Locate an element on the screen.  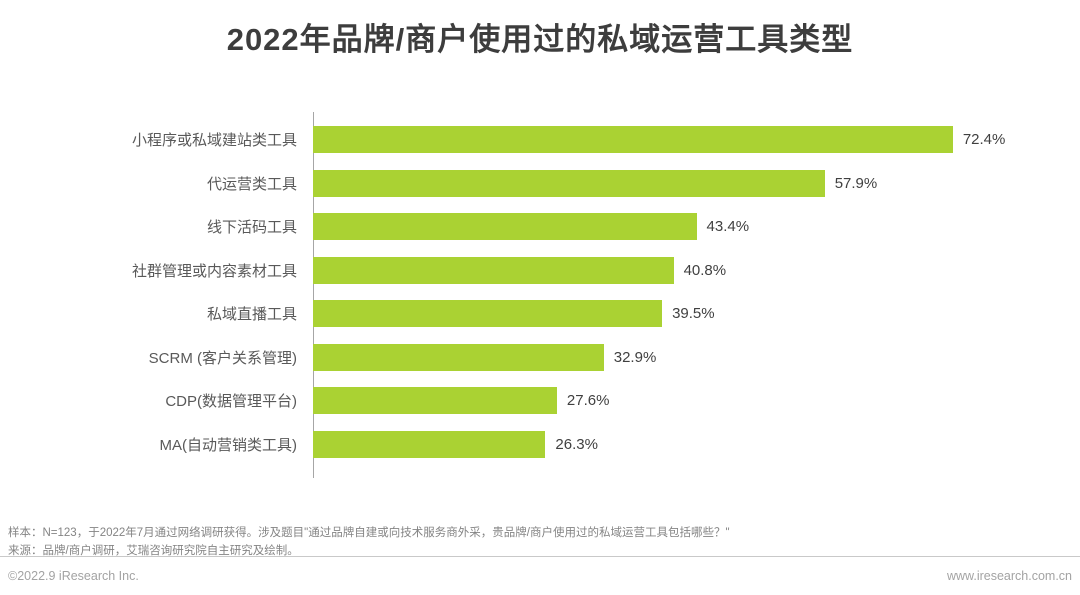
source-note: 来源：品牌/商户调研，艾瑞咨询研究院自主研究及绘制。 is located at coordinates (153, 551).